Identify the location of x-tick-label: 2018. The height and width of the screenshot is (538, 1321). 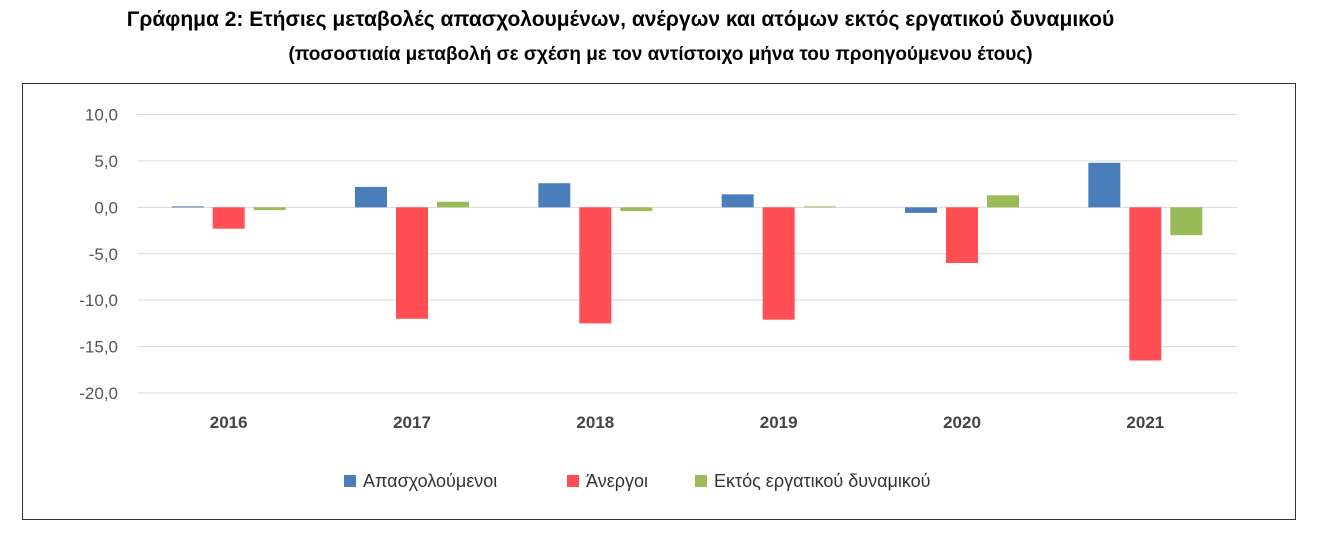
(595, 422).